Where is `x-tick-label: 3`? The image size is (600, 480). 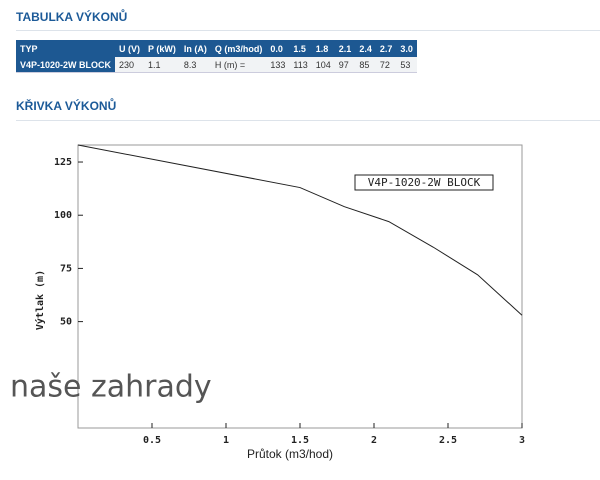 x-tick-label: 3 is located at coordinates (522, 440).